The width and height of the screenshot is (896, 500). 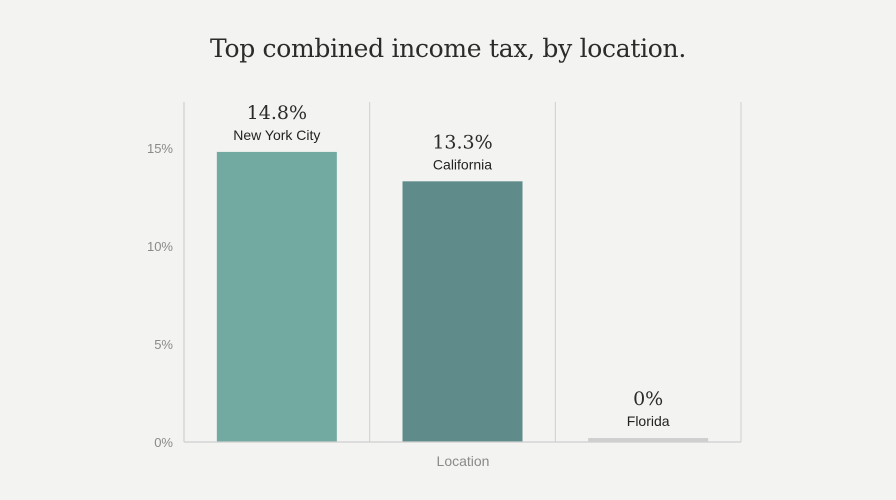 I want to click on y-tick-label: 0%, so click(x=163, y=442).